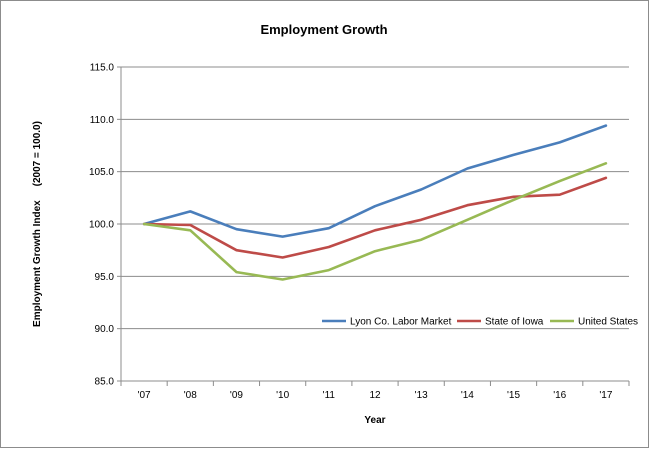 This screenshot has width=649, height=452. What do you see at coordinates (282, 395) in the screenshot?
I see `x-tick-label-3: '10` at bounding box center [282, 395].